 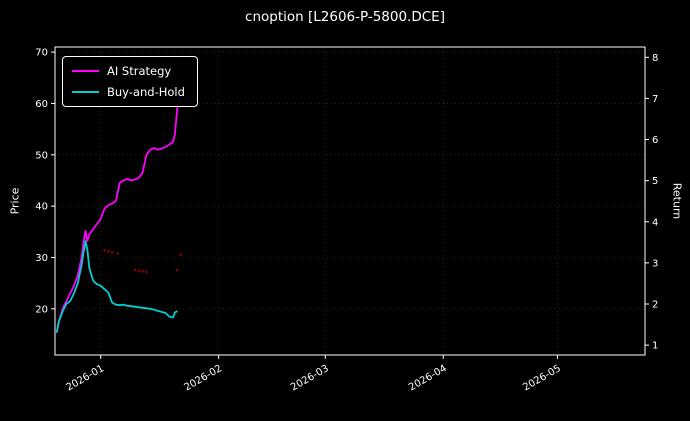 I want to click on x-tick-label: 2026-03, so click(x=310, y=378).